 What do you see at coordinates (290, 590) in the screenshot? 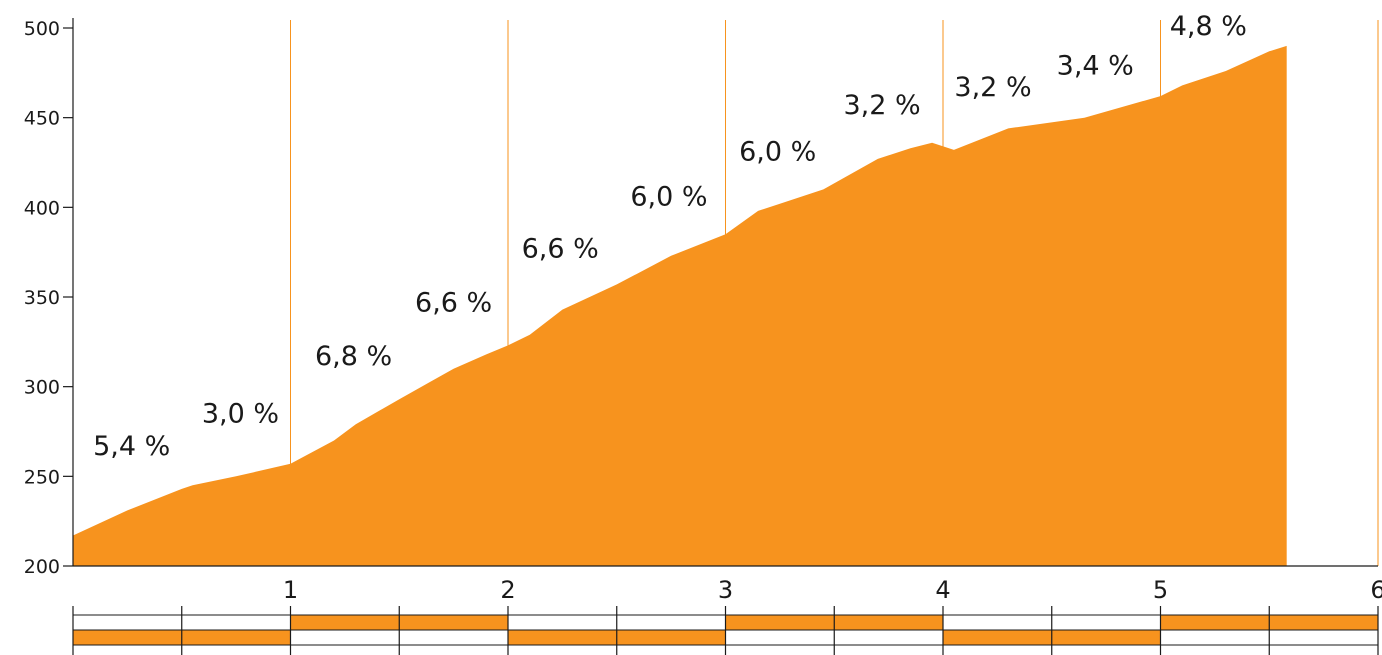
I see `x-tick-label: 1` at bounding box center [290, 590].